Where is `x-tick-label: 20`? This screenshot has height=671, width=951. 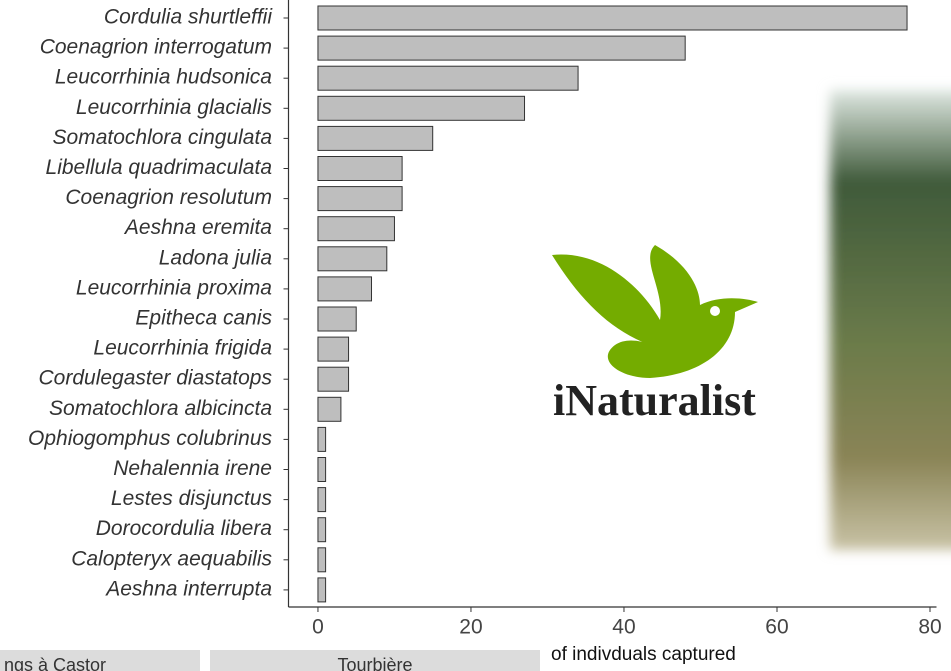 x-tick-label: 20 is located at coordinates (470, 627).